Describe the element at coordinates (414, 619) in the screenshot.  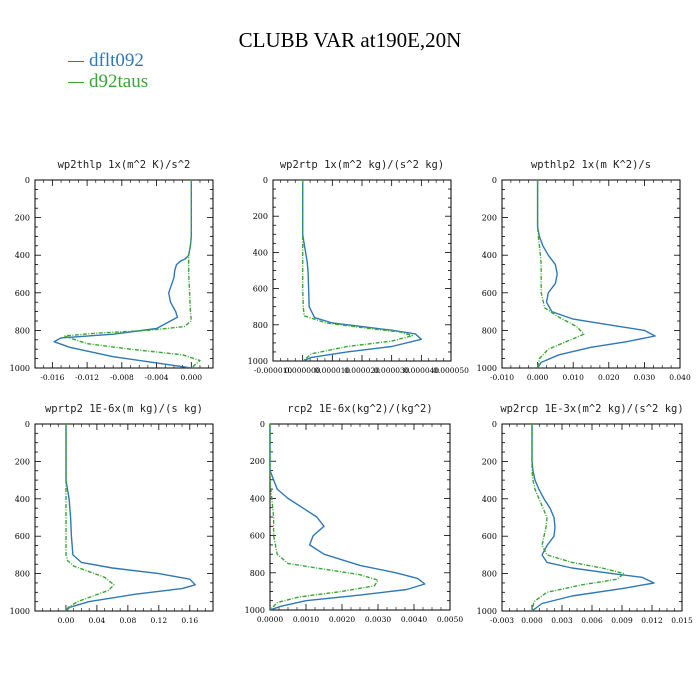
I see `x-tick-label: 0.0040` at that location.